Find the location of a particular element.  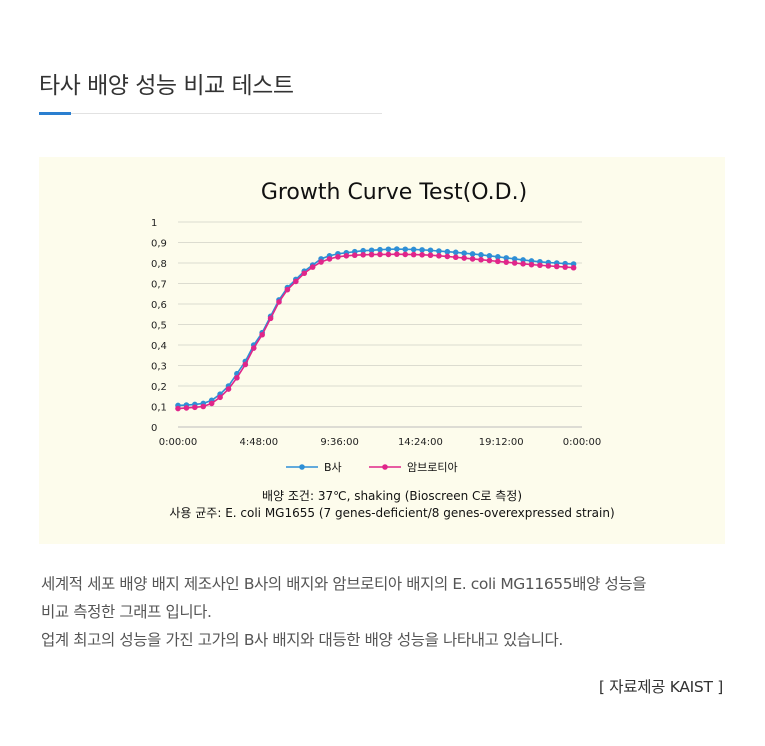

x-tick-label: 14:24:00 is located at coordinates (420, 442).